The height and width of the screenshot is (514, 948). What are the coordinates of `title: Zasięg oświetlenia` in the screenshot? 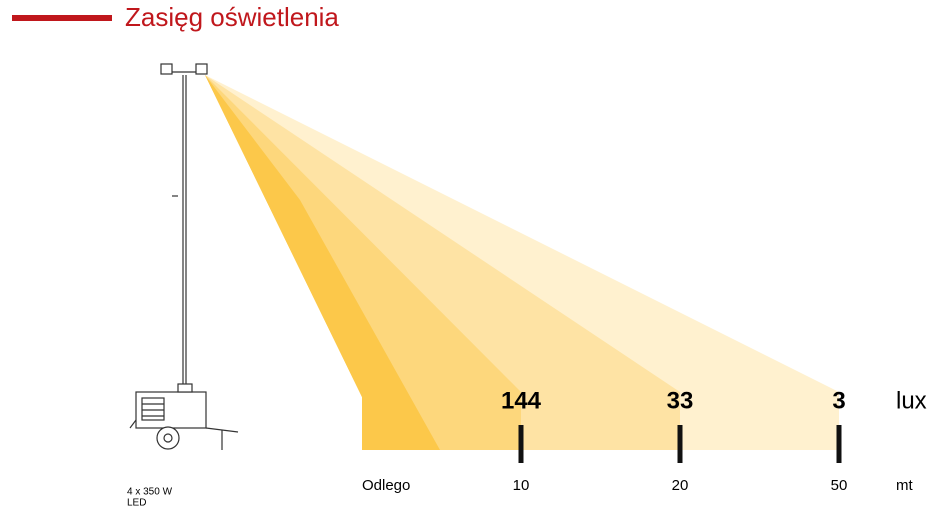 It's located at (232, 17).